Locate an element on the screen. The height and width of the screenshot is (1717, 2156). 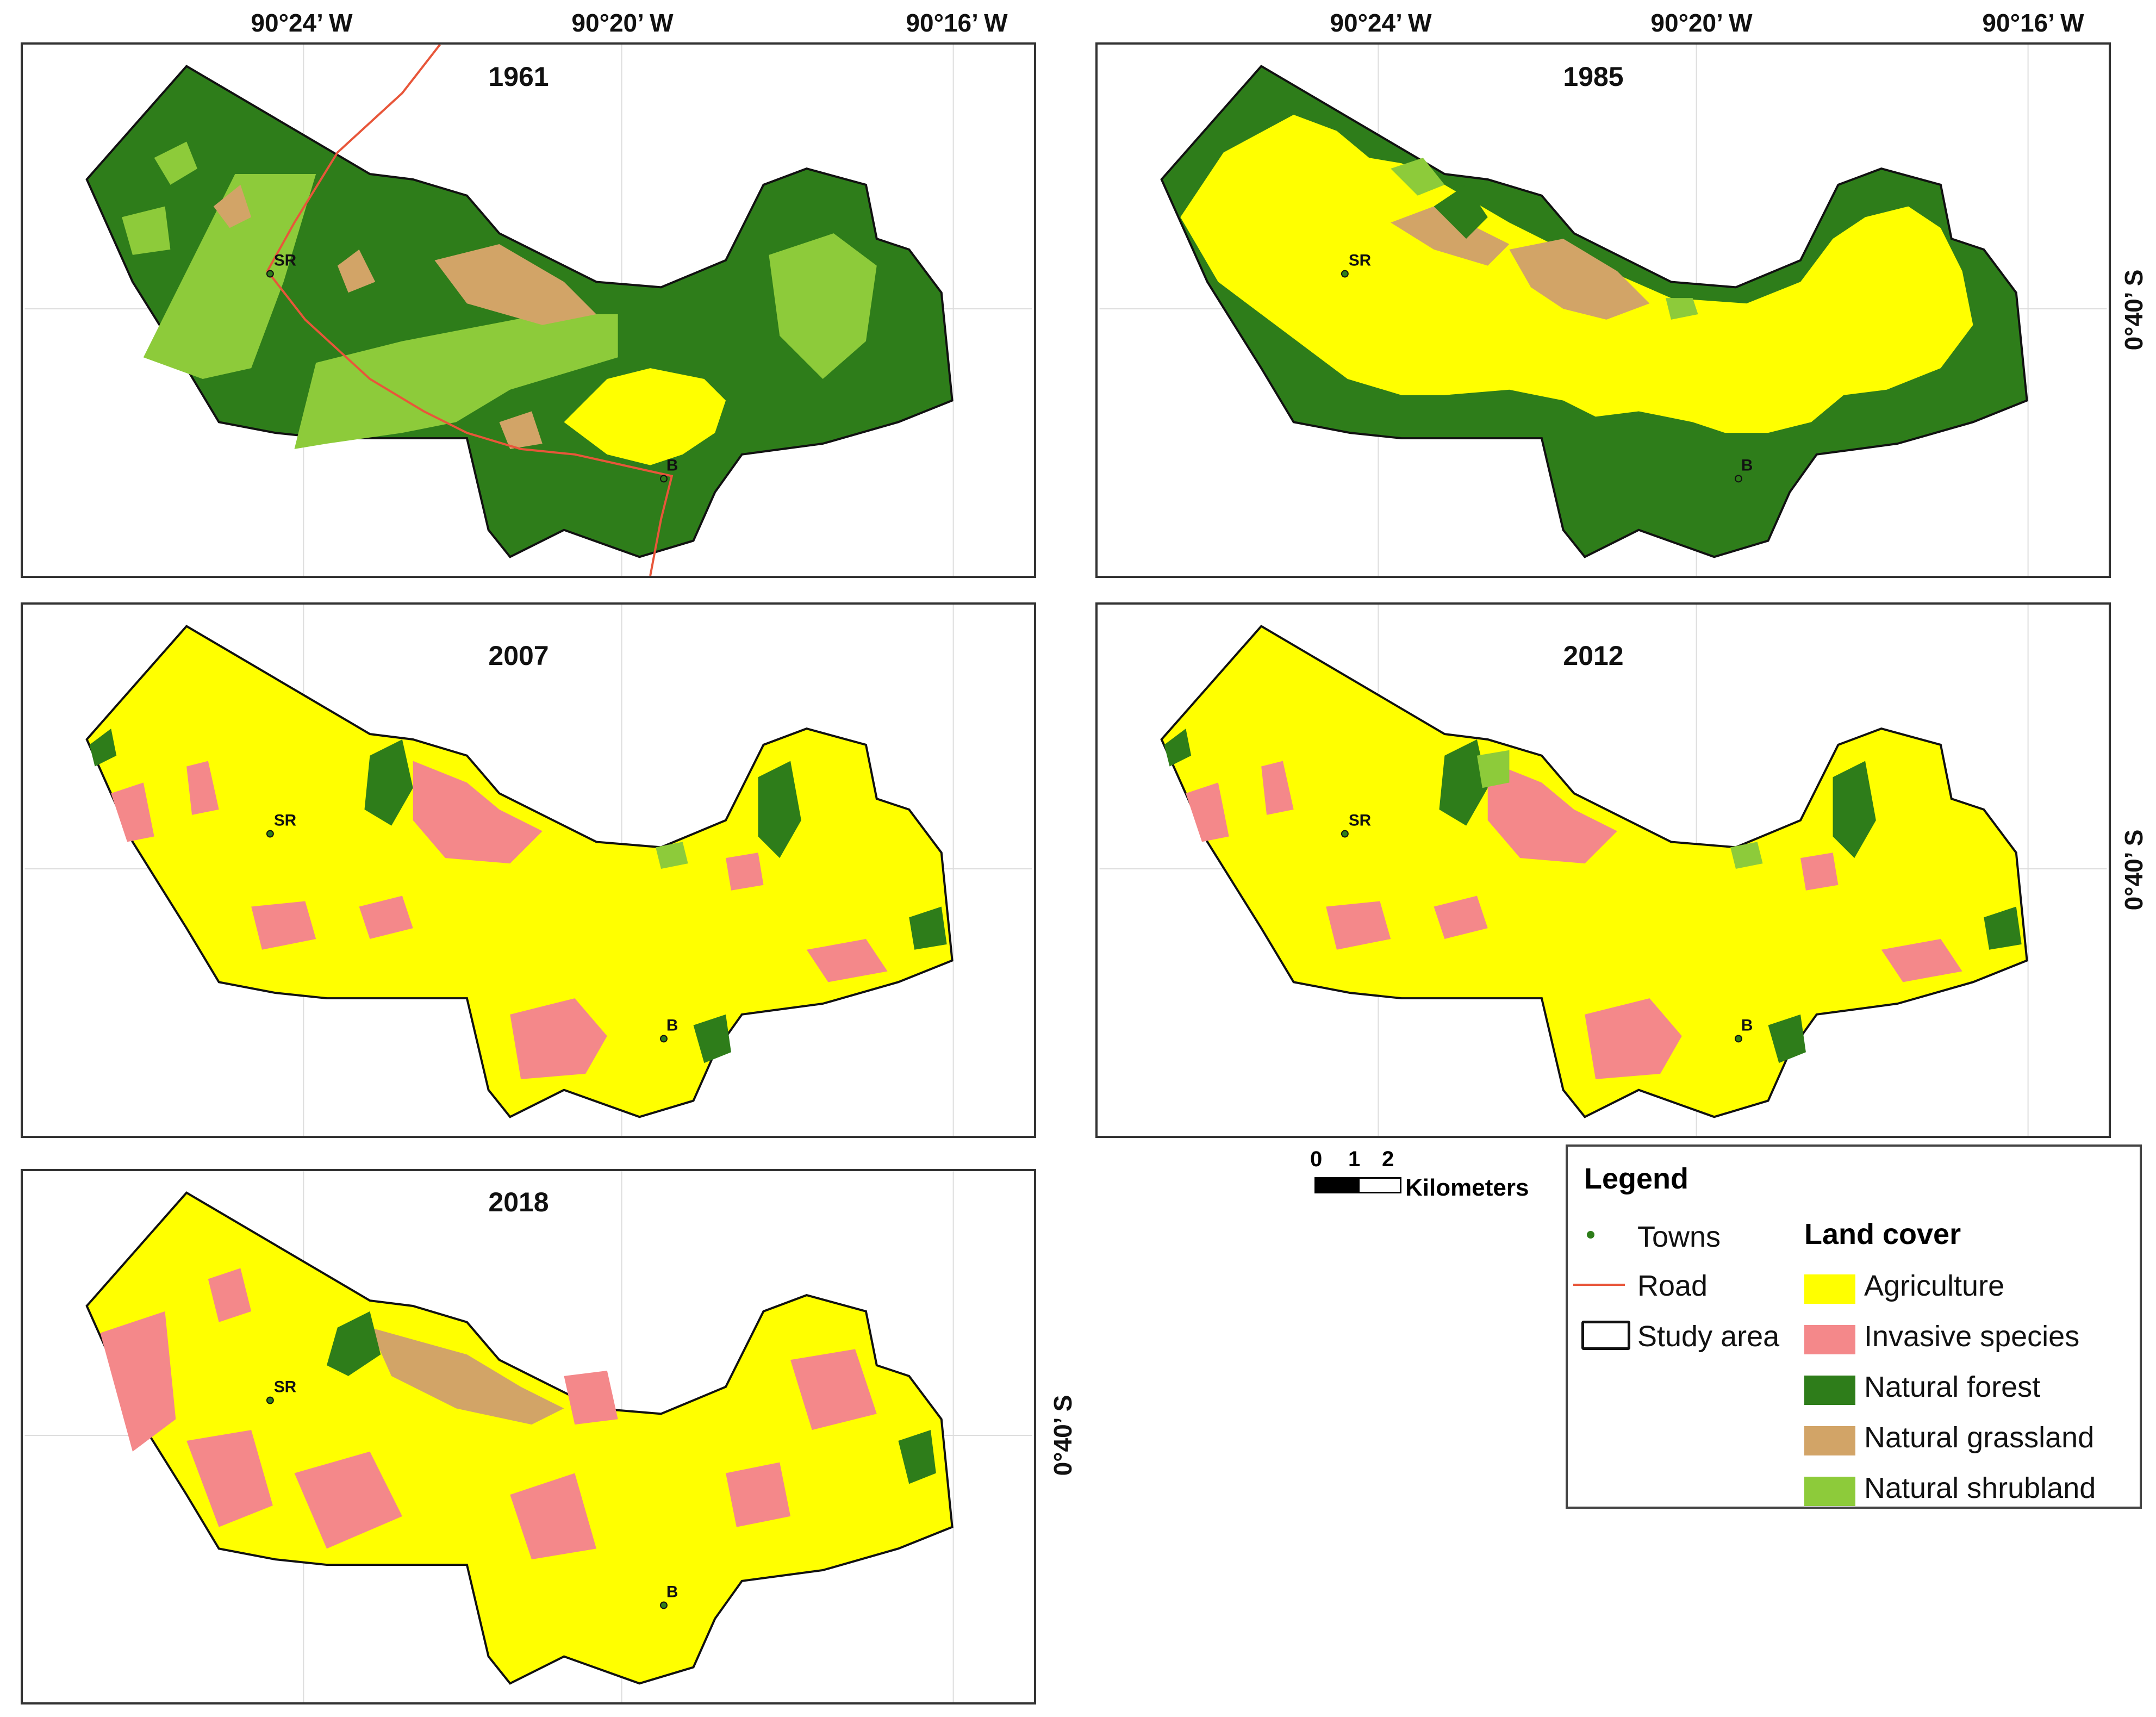
study-area-1961 is located at coordinates (519, 311).